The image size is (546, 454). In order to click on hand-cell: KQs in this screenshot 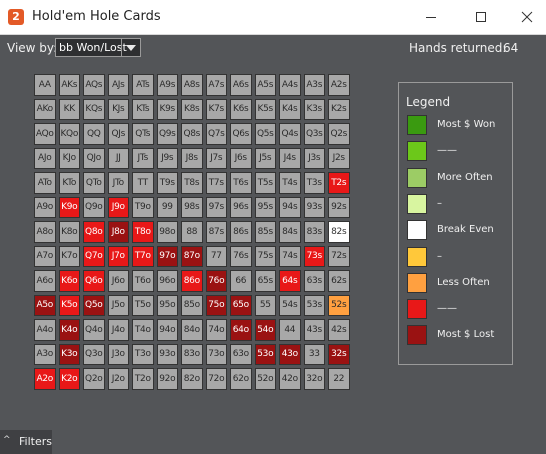, I will do `click(94, 110)`.